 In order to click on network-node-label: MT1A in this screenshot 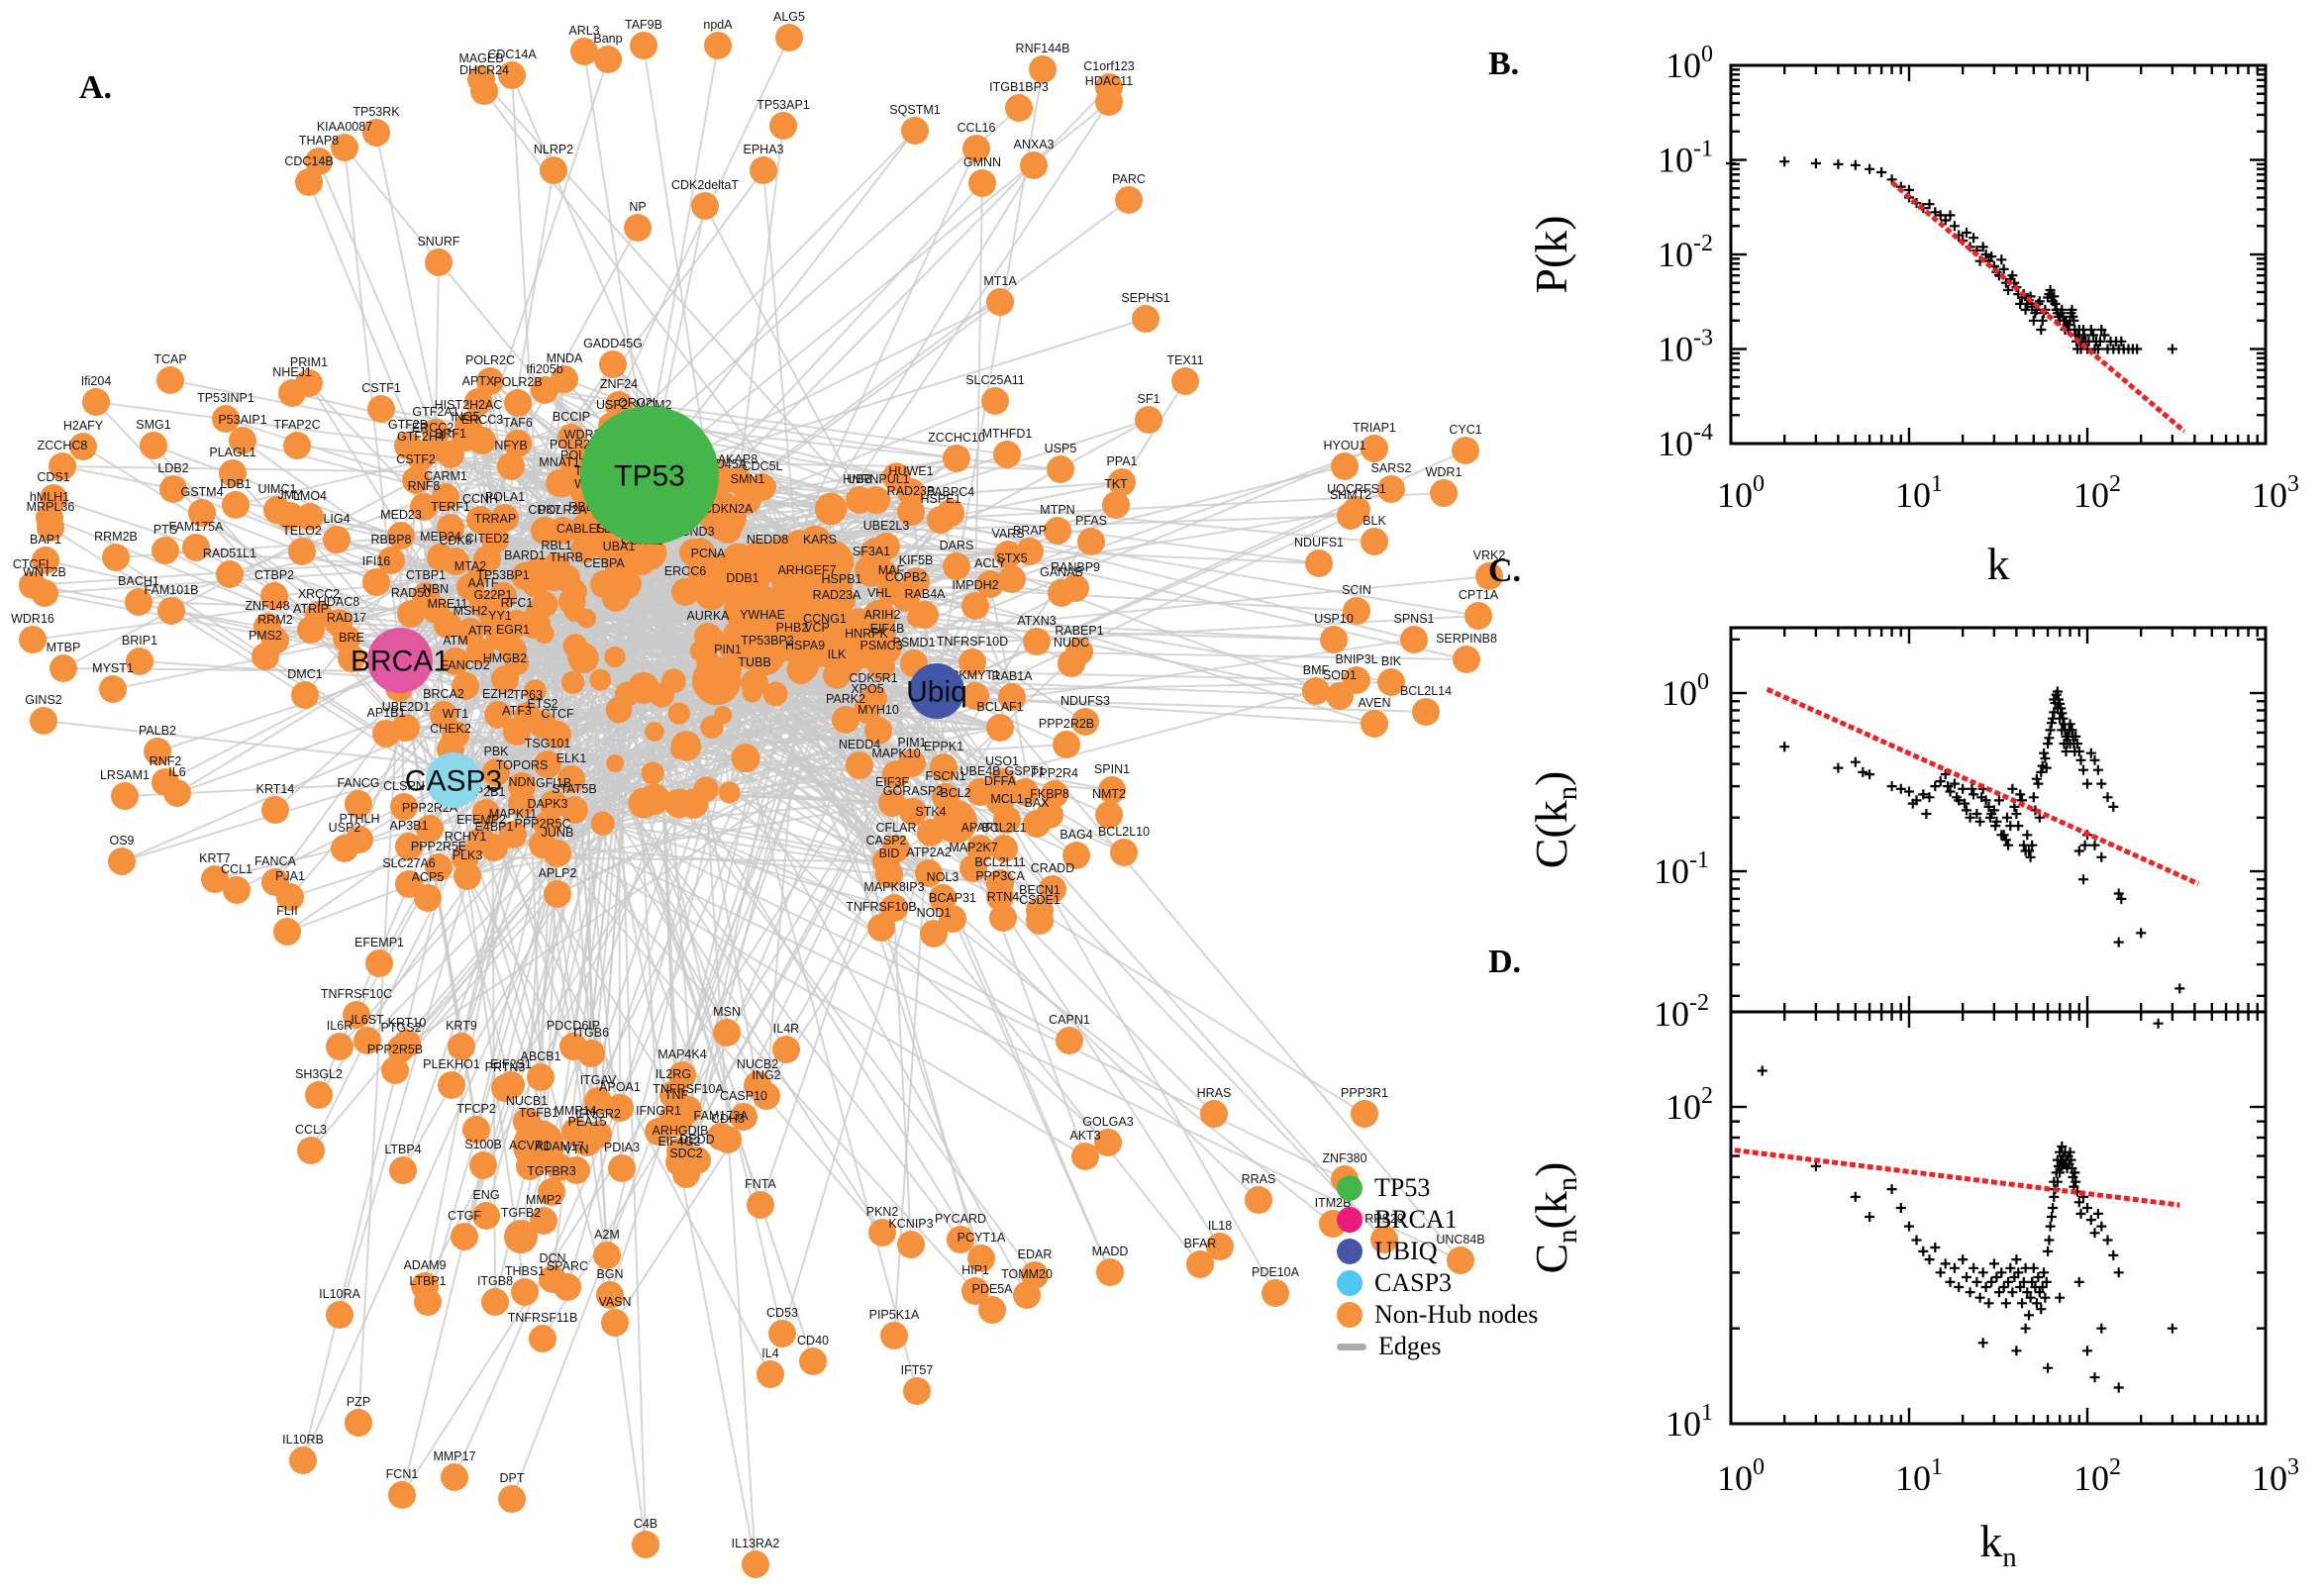, I will do `click(1000, 281)`.